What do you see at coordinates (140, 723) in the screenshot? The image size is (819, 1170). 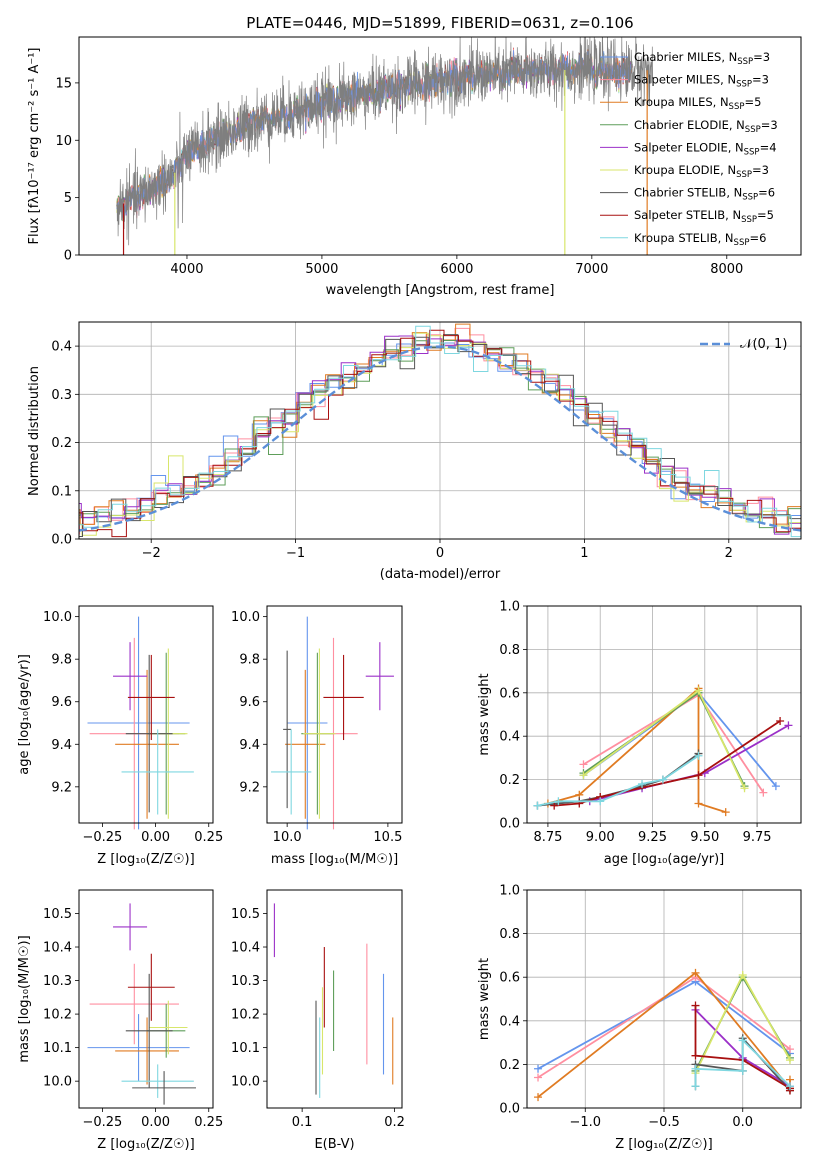 I see `age_vs_Z-points` at bounding box center [140, 723].